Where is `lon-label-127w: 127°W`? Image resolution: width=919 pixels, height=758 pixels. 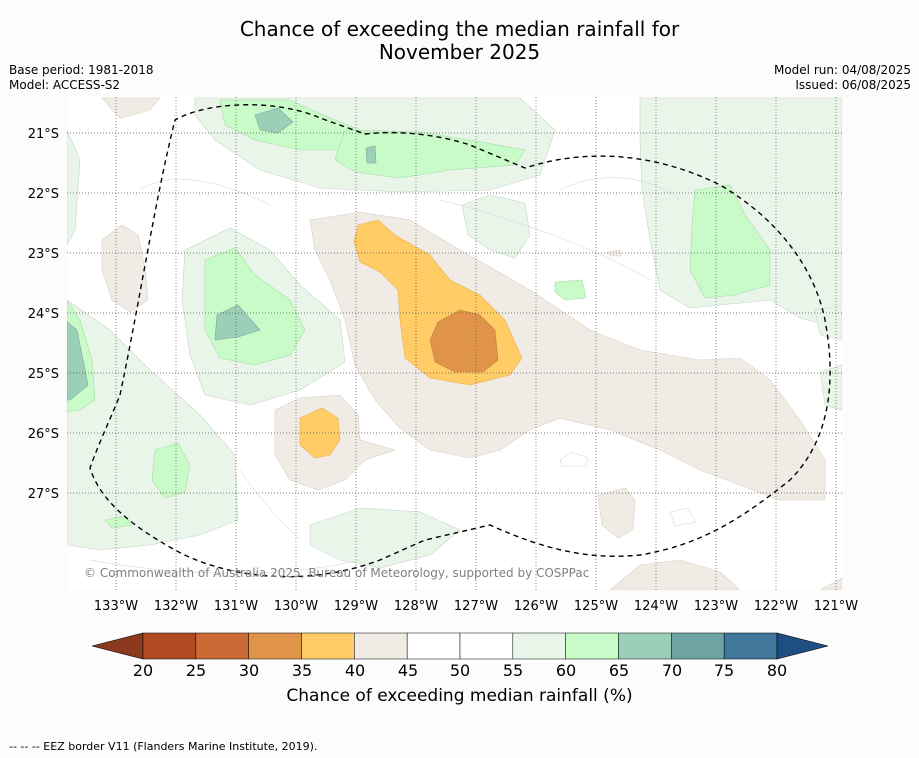 lon-label-127w: 127°W is located at coordinates (476, 606).